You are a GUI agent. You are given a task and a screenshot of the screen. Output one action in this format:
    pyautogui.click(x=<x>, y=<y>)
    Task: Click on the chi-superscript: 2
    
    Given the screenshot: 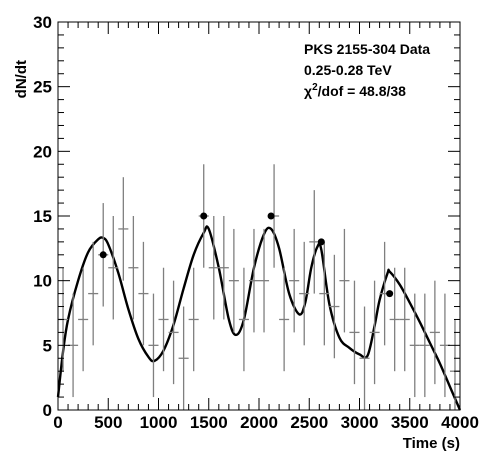 What is the action you would take?
    pyautogui.click(x=315, y=87)
    